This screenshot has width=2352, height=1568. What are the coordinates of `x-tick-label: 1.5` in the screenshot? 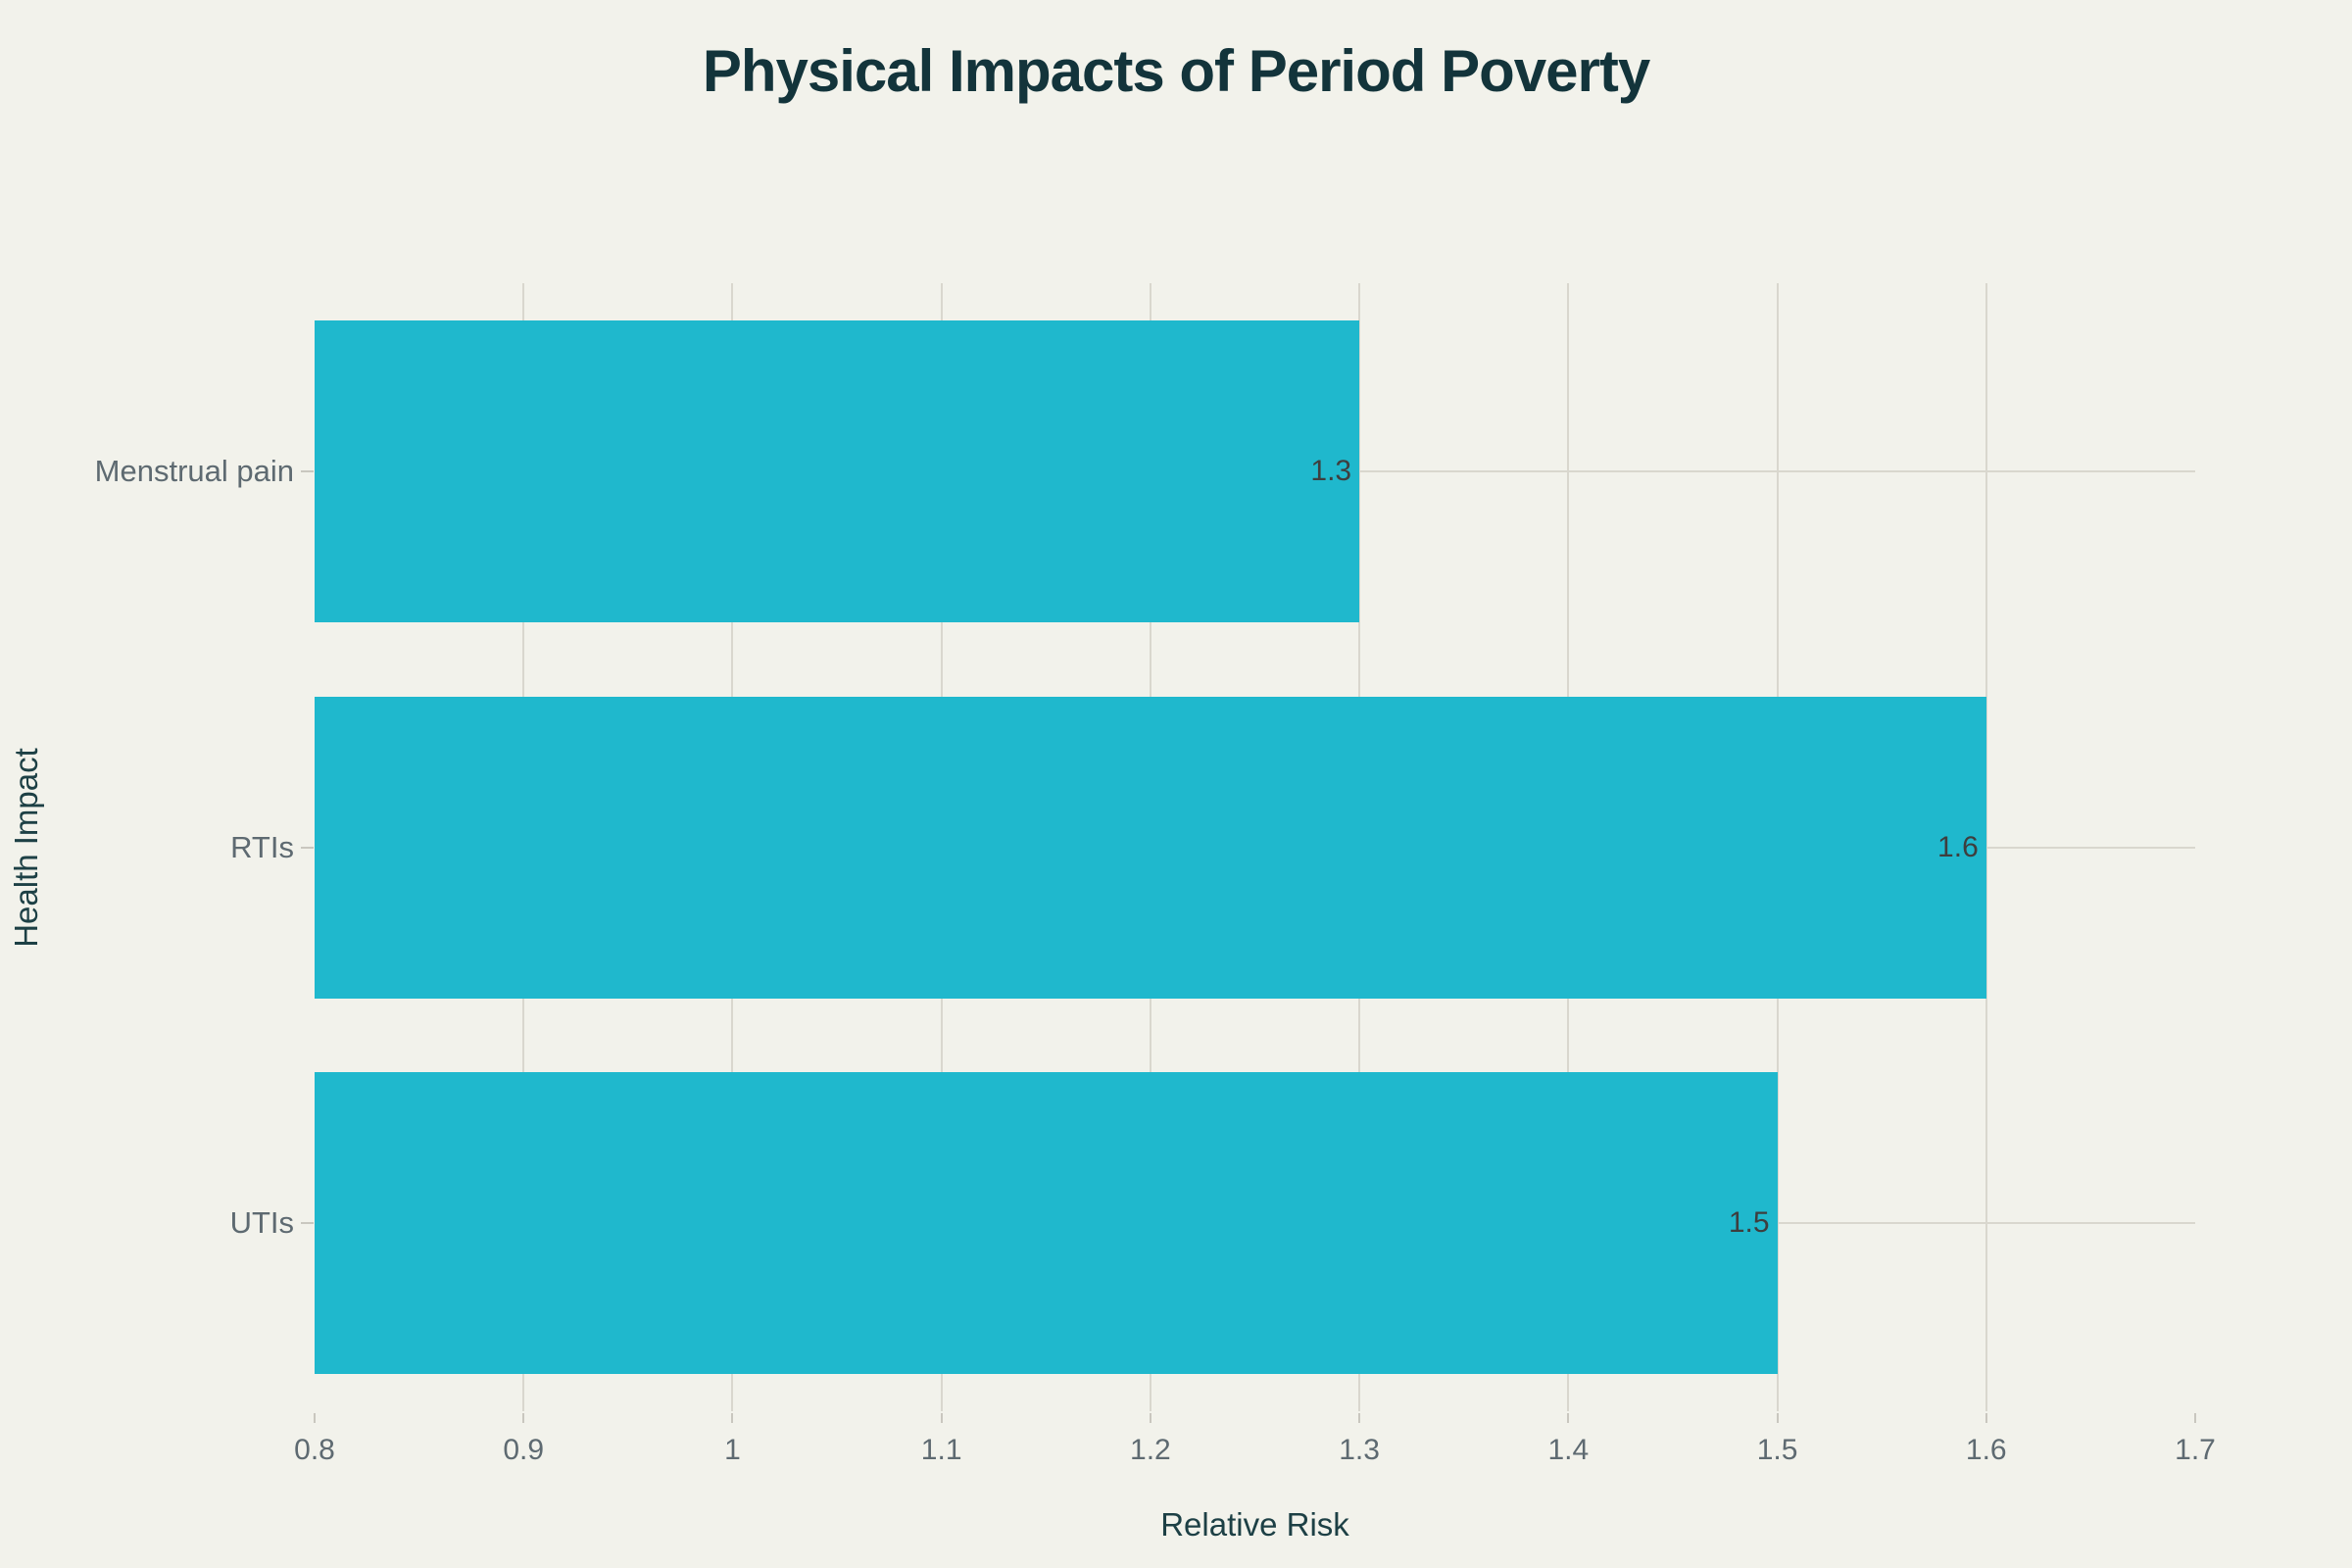 It's located at (1777, 1450).